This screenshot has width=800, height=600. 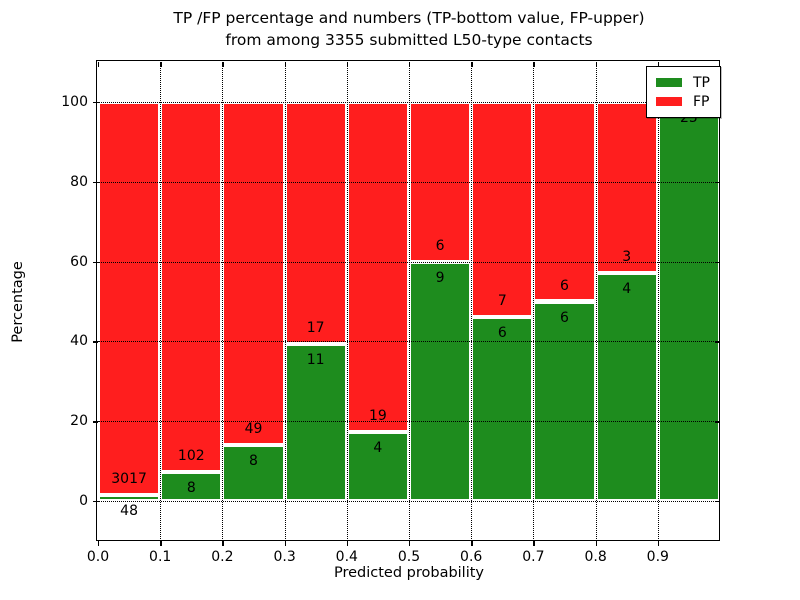 I want to click on y-tick-label: 60, so click(x=79, y=261).